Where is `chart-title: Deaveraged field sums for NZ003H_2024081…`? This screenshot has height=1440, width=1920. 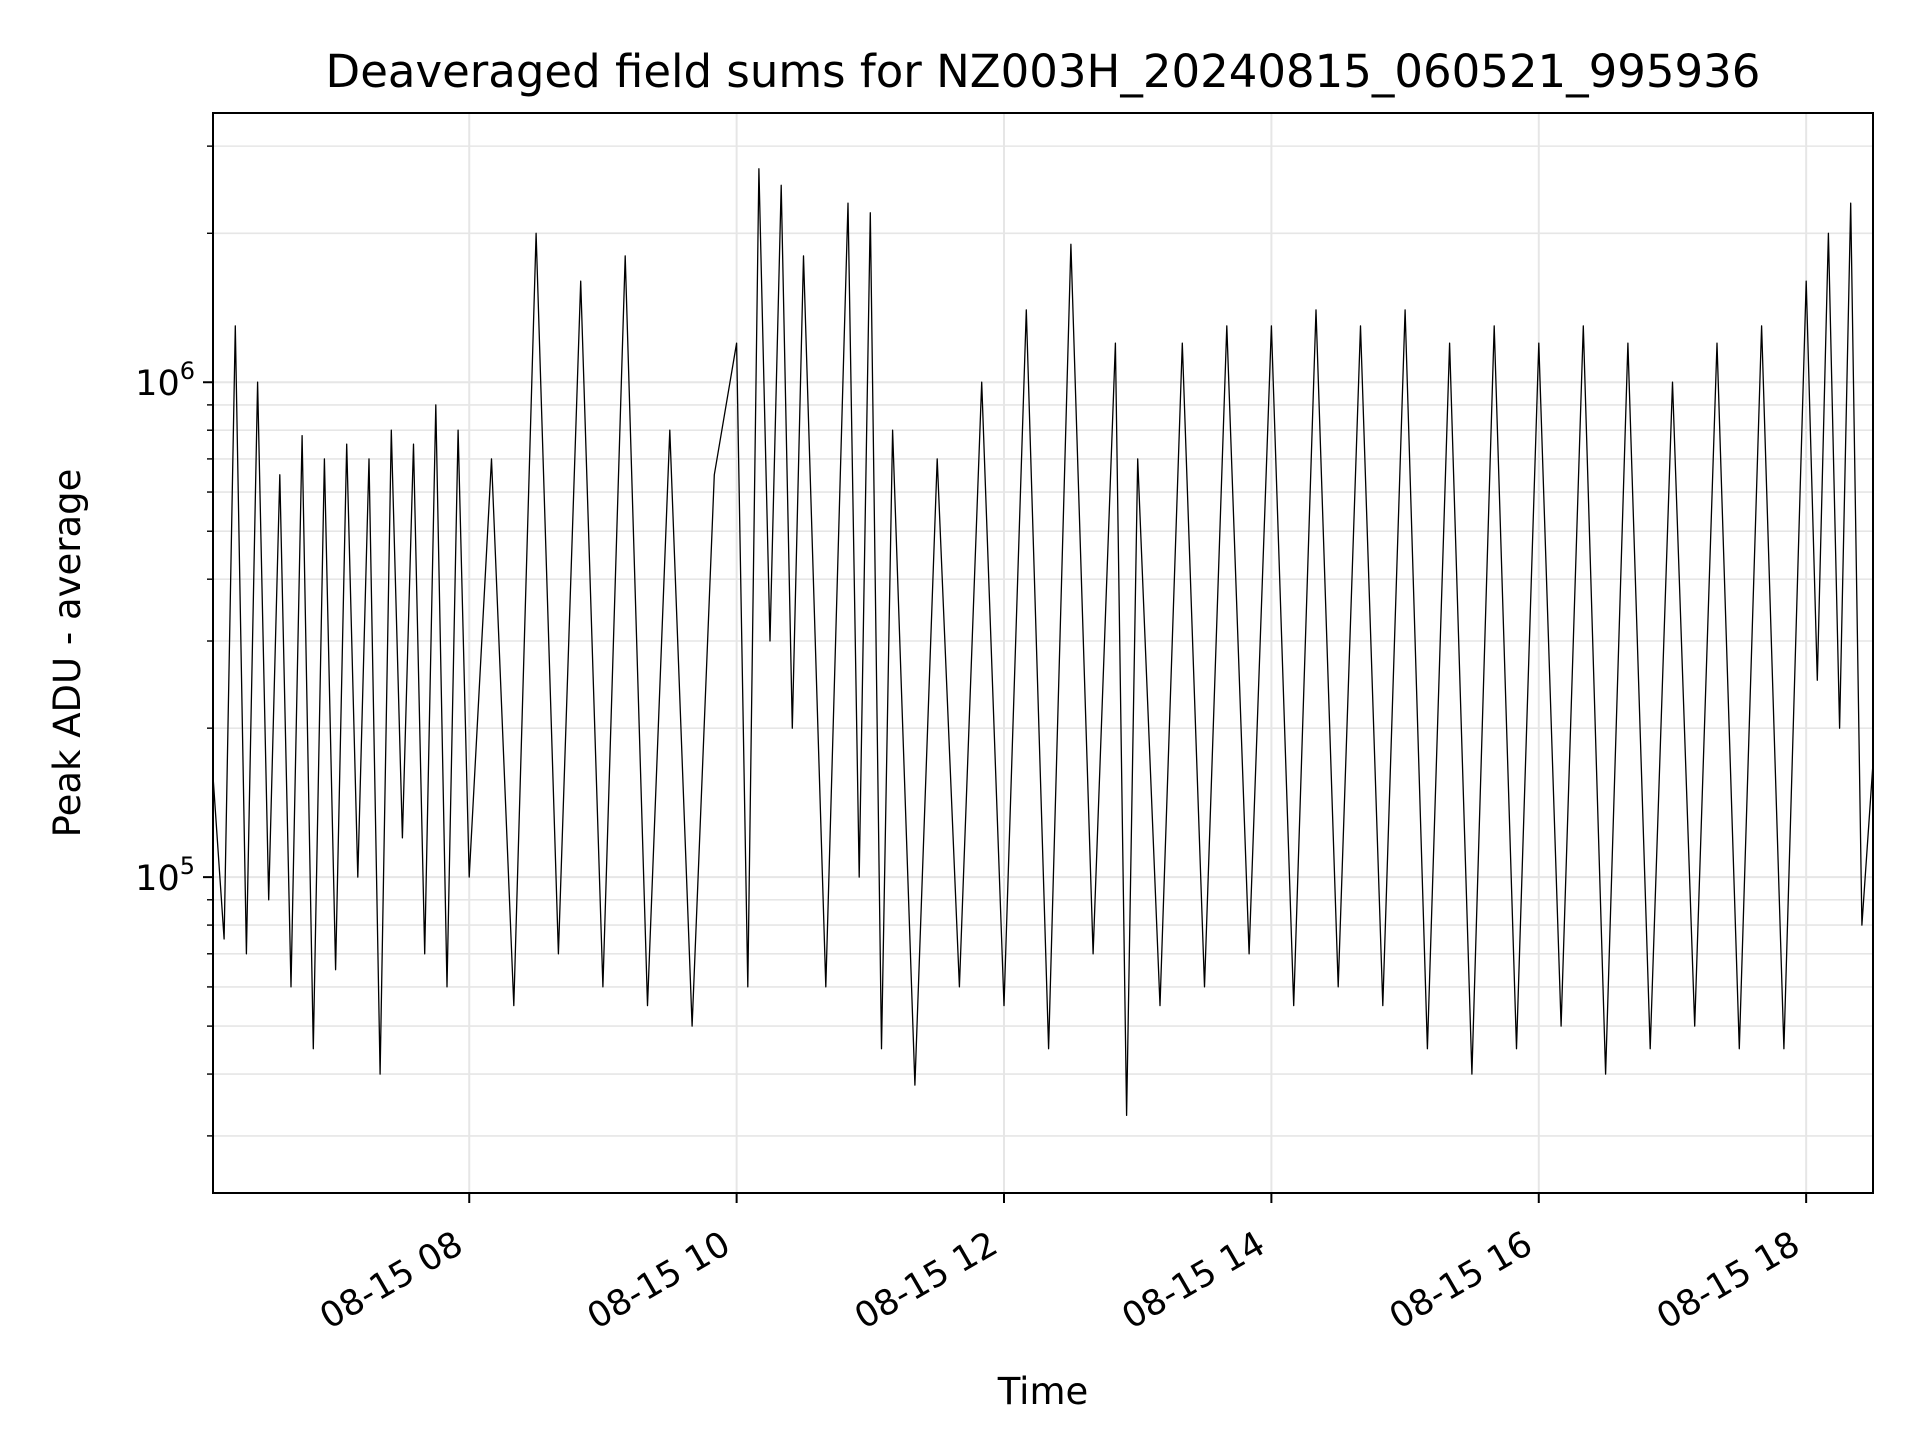
chart-title: Deaveraged field sums for NZ003H_2024081… is located at coordinates (1043, 71).